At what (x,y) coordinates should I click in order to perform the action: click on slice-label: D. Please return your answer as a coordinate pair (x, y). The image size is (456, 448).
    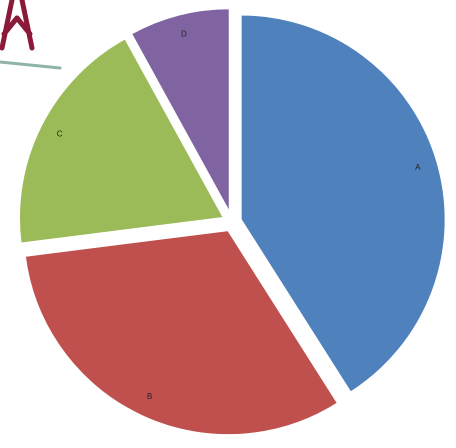
    Looking at the image, I should click on (184, 34).